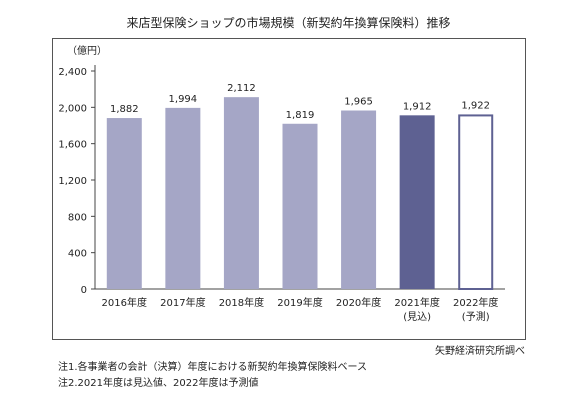 The image size is (577, 400). What do you see at coordinates (124, 302) in the screenshot?
I see `x-tick-label: 2016年度` at bounding box center [124, 302].